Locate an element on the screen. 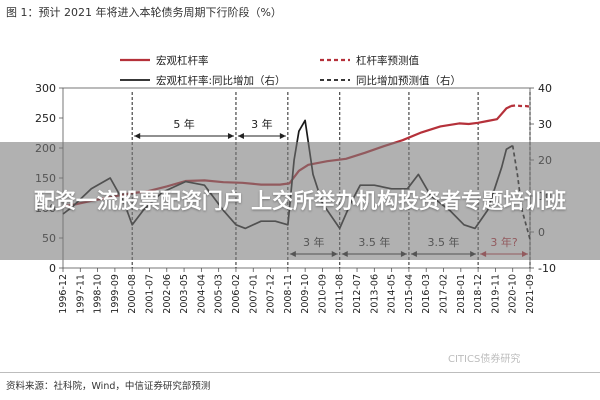 Image resolution: width=600 pixels, height=400 pixels. x-tick-label: 2000-08 is located at coordinates (132, 294).